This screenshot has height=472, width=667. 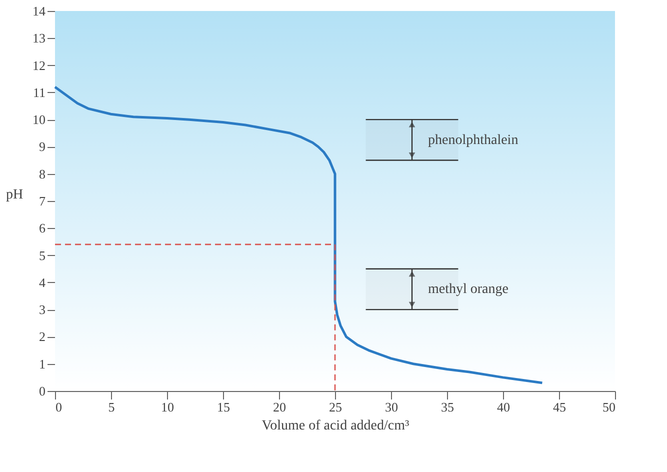 What do you see at coordinates (39, 11) in the screenshot?
I see `y-tick-label: 14` at bounding box center [39, 11].